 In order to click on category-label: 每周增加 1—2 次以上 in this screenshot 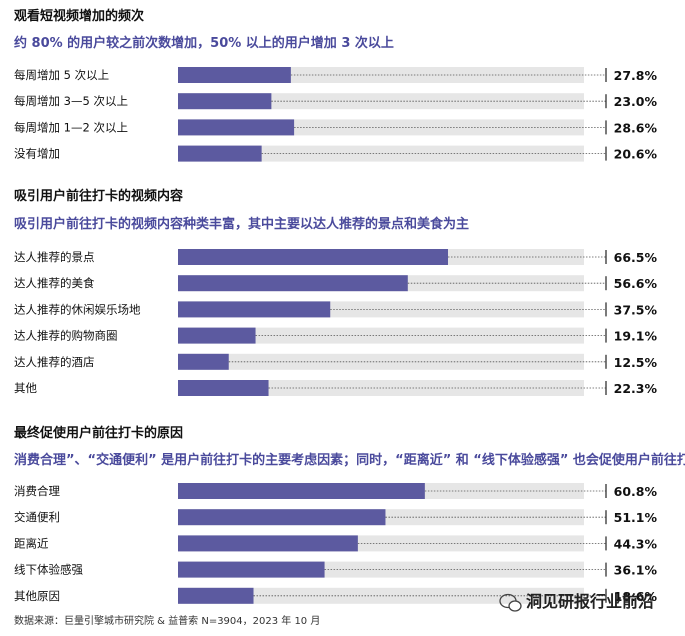, I will do `click(71, 127)`.